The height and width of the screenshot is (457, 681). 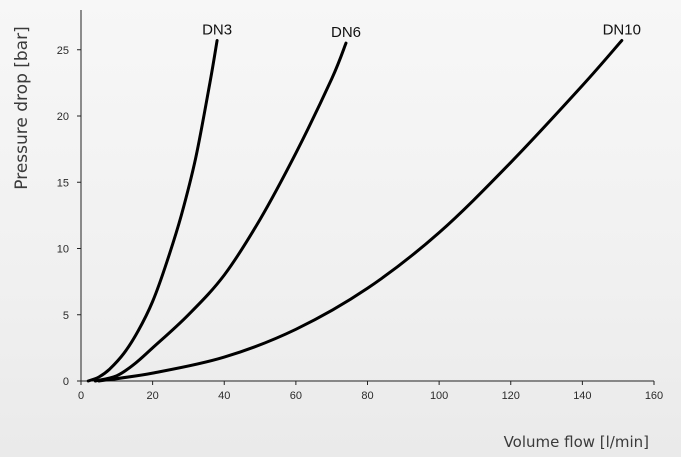 What do you see at coordinates (66, 316) in the screenshot?
I see `y-tick-label: 5` at bounding box center [66, 316].